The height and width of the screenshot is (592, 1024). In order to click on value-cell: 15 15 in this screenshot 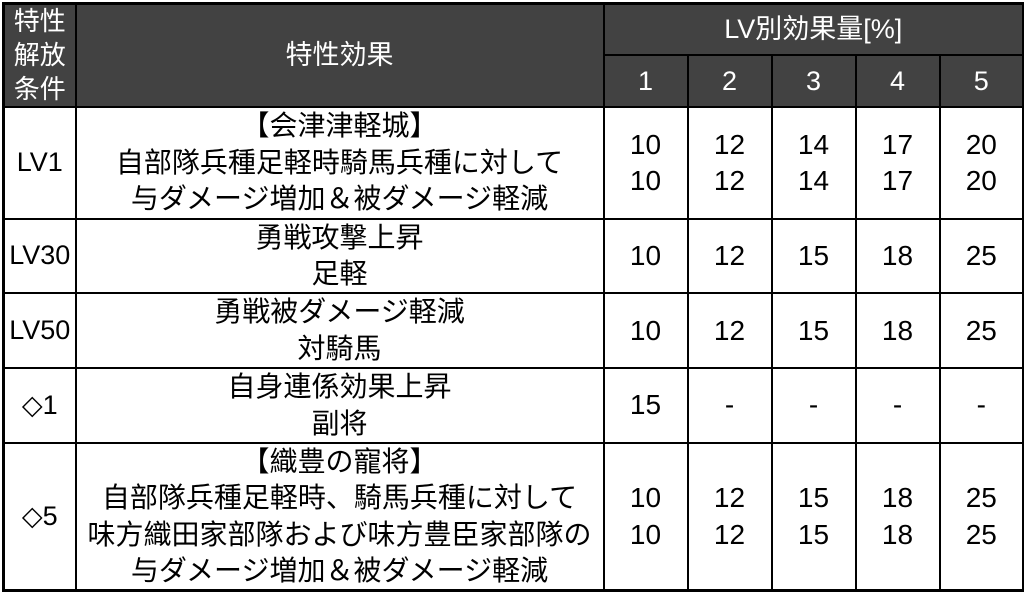, I will do `click(813, 516)`.